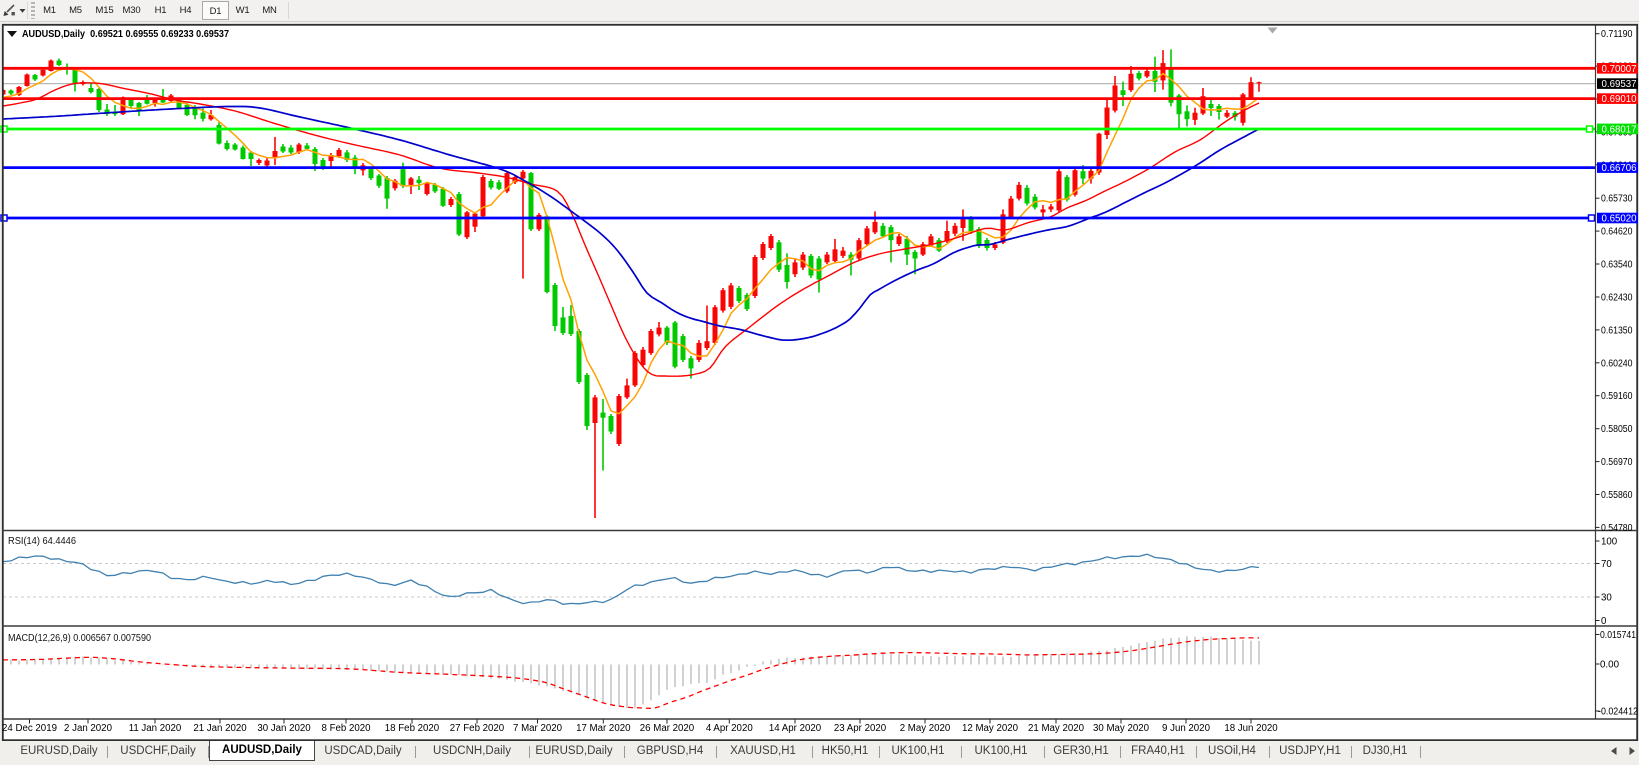 Image resolution: width=1639 pixels, height=765 pixels. Describe the element at coordinates (1617, 265) in the screenshot. I see `svg-text: 0.63540` at that location.